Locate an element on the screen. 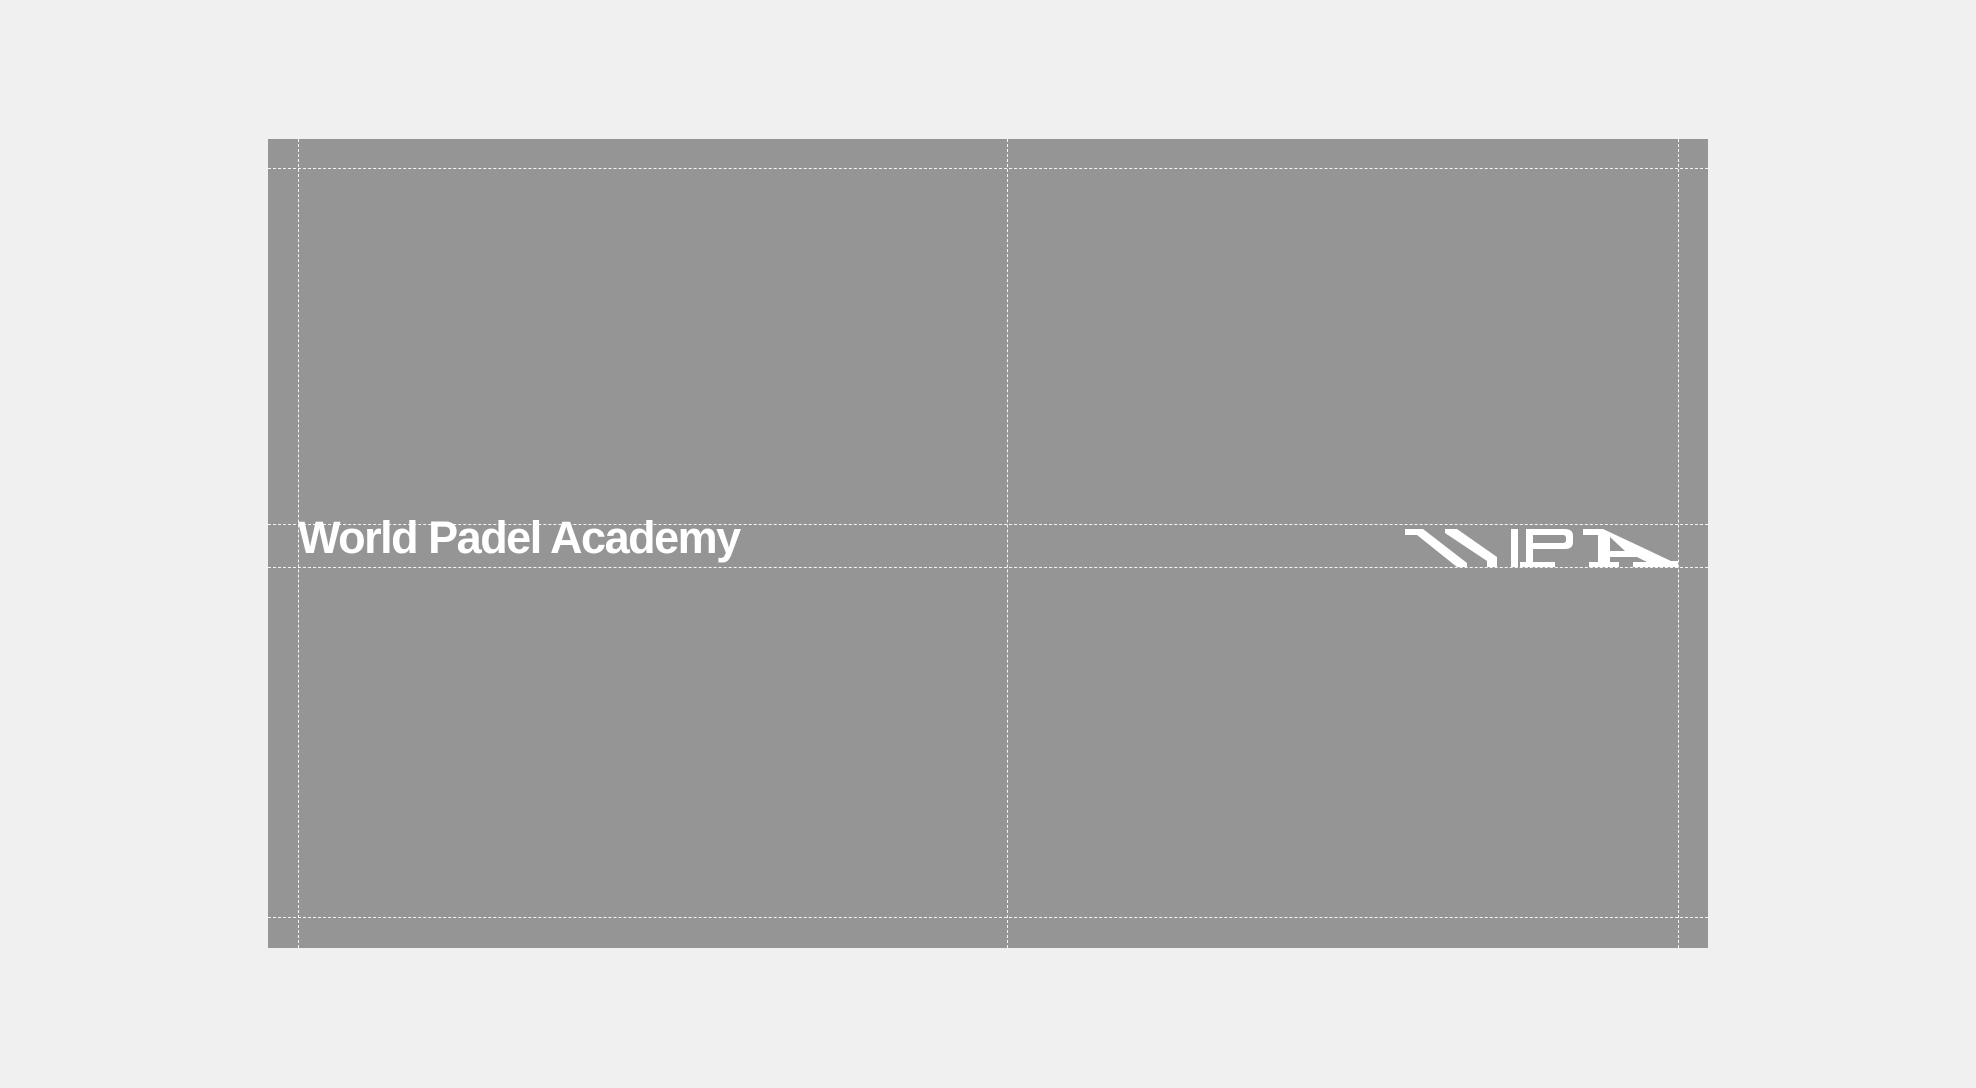 The width and height of the screenshot is (1976, 1088). guide-center-vertical is located at coordinates (1007, 543).